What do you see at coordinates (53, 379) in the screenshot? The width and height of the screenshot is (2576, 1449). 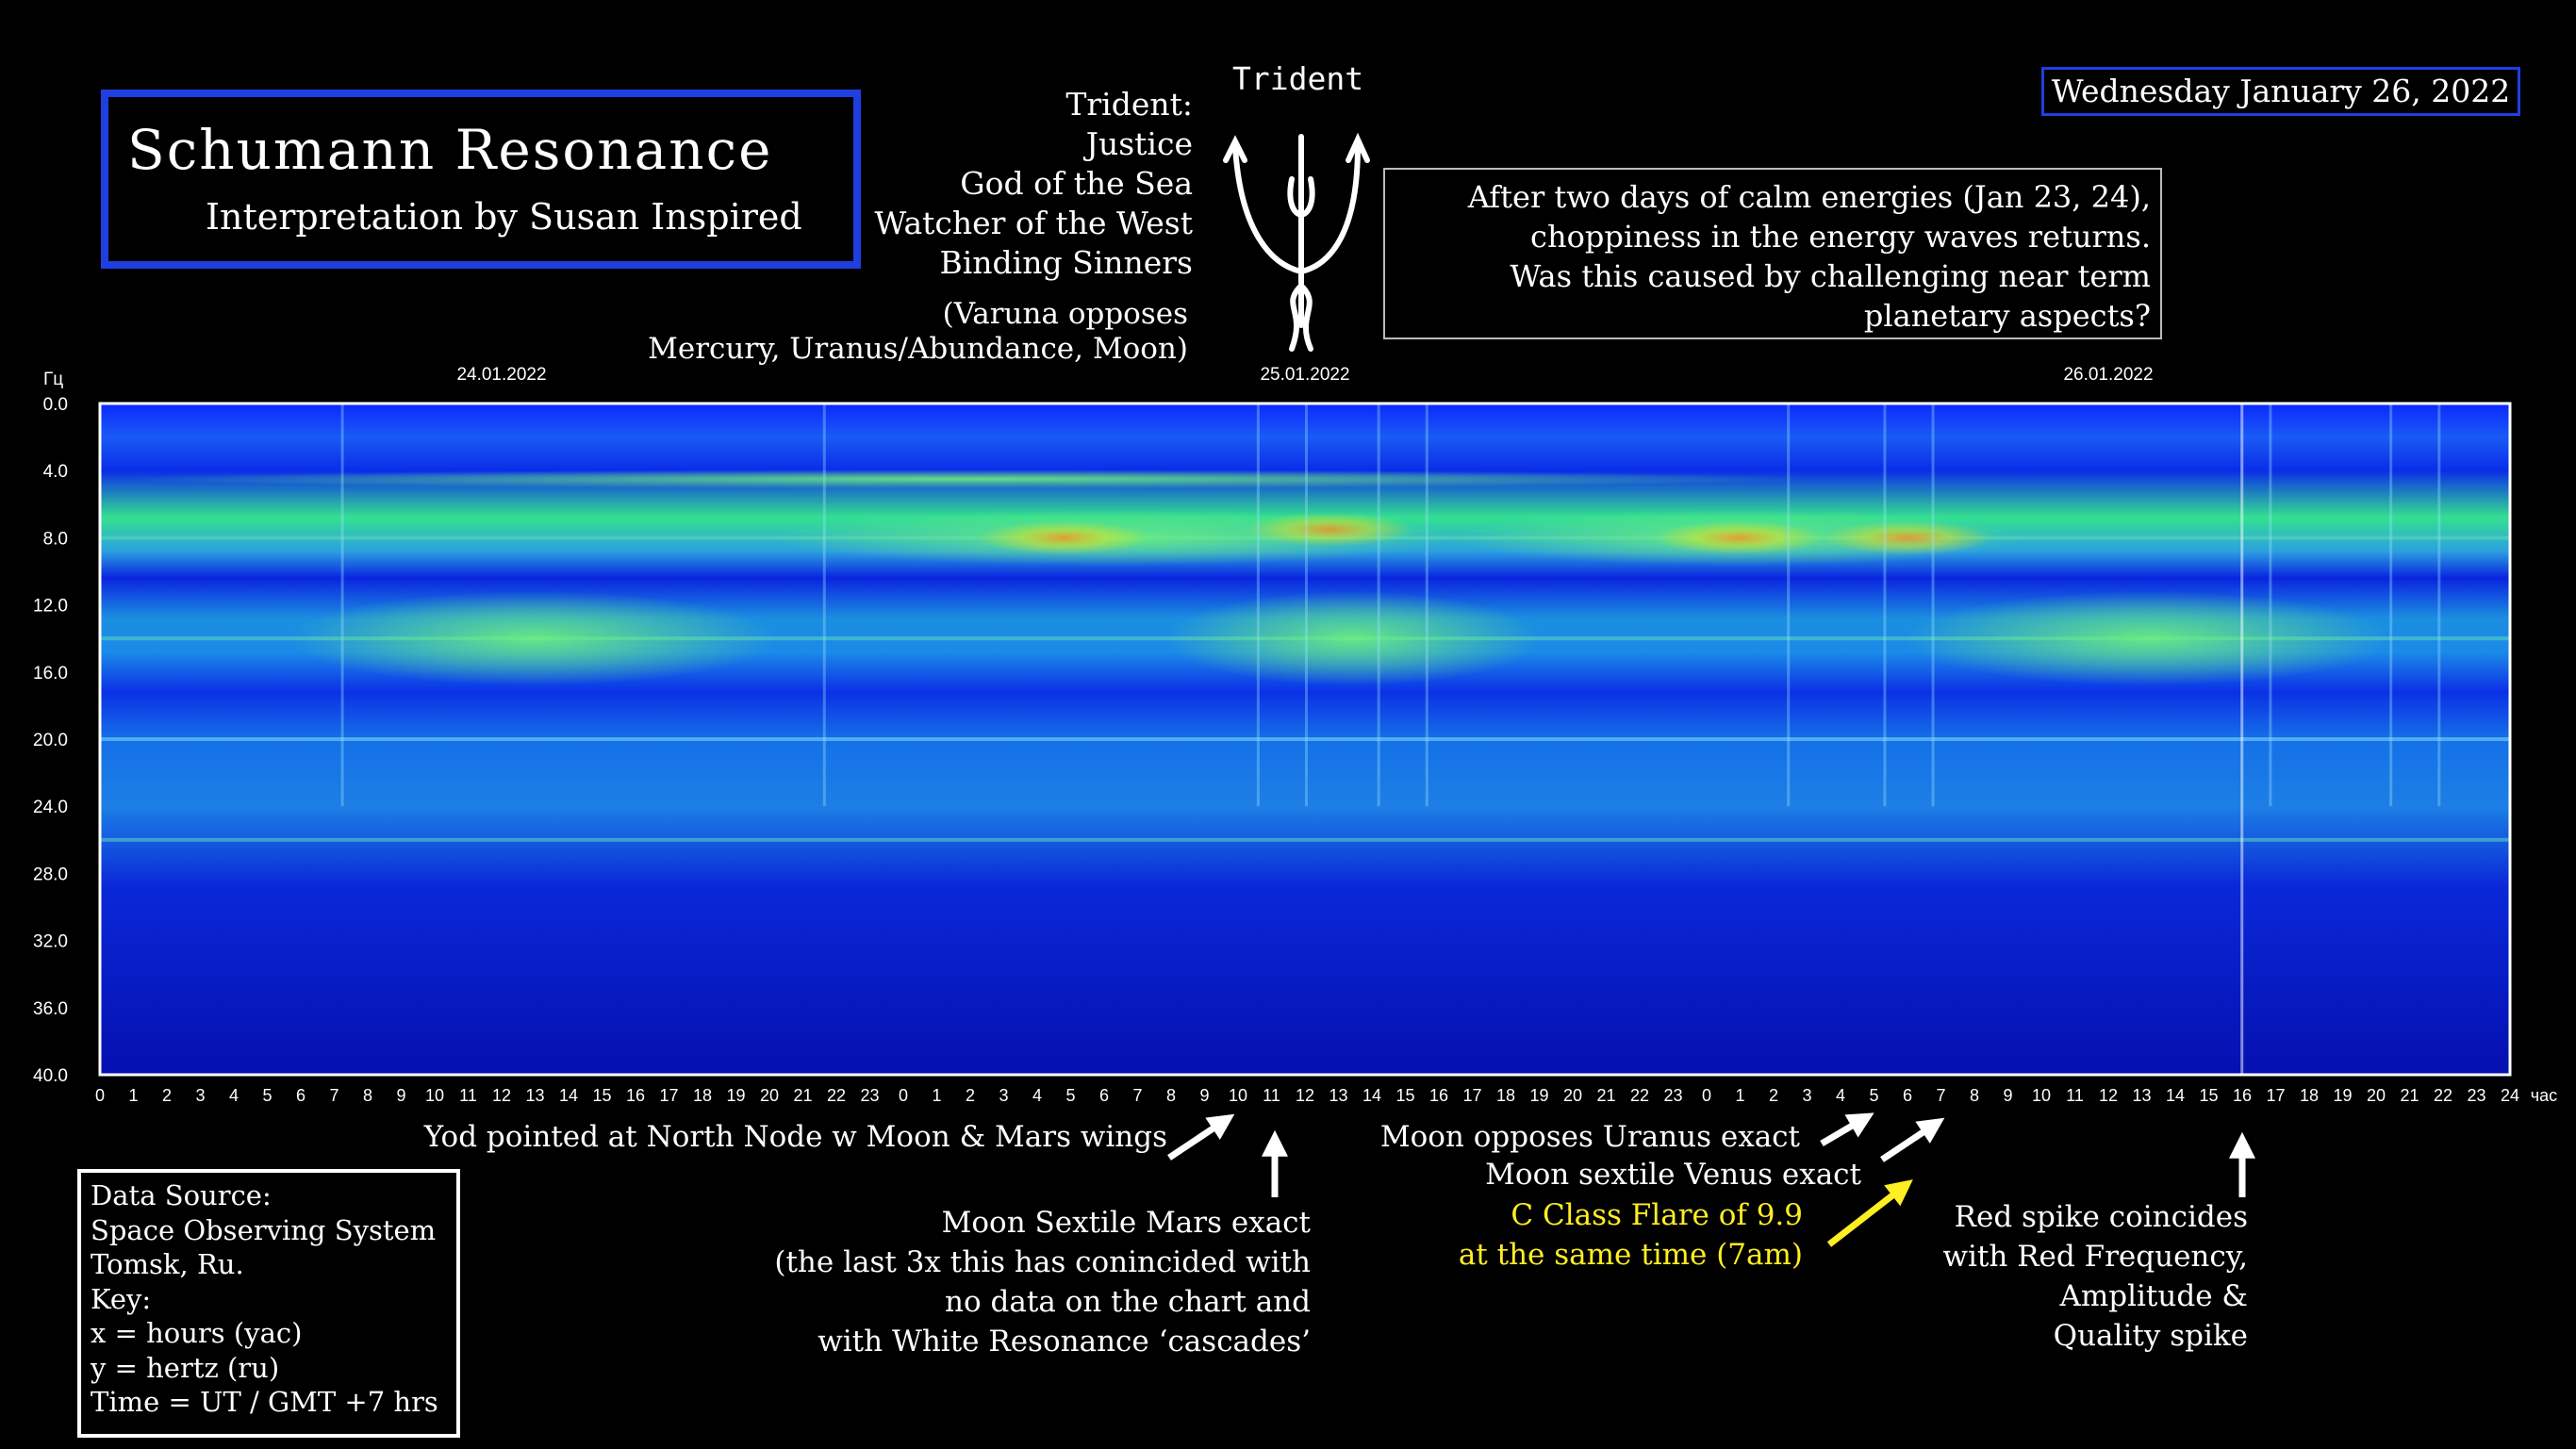 I see `y-unit-label: Гц` at bounding box center [53, 379].